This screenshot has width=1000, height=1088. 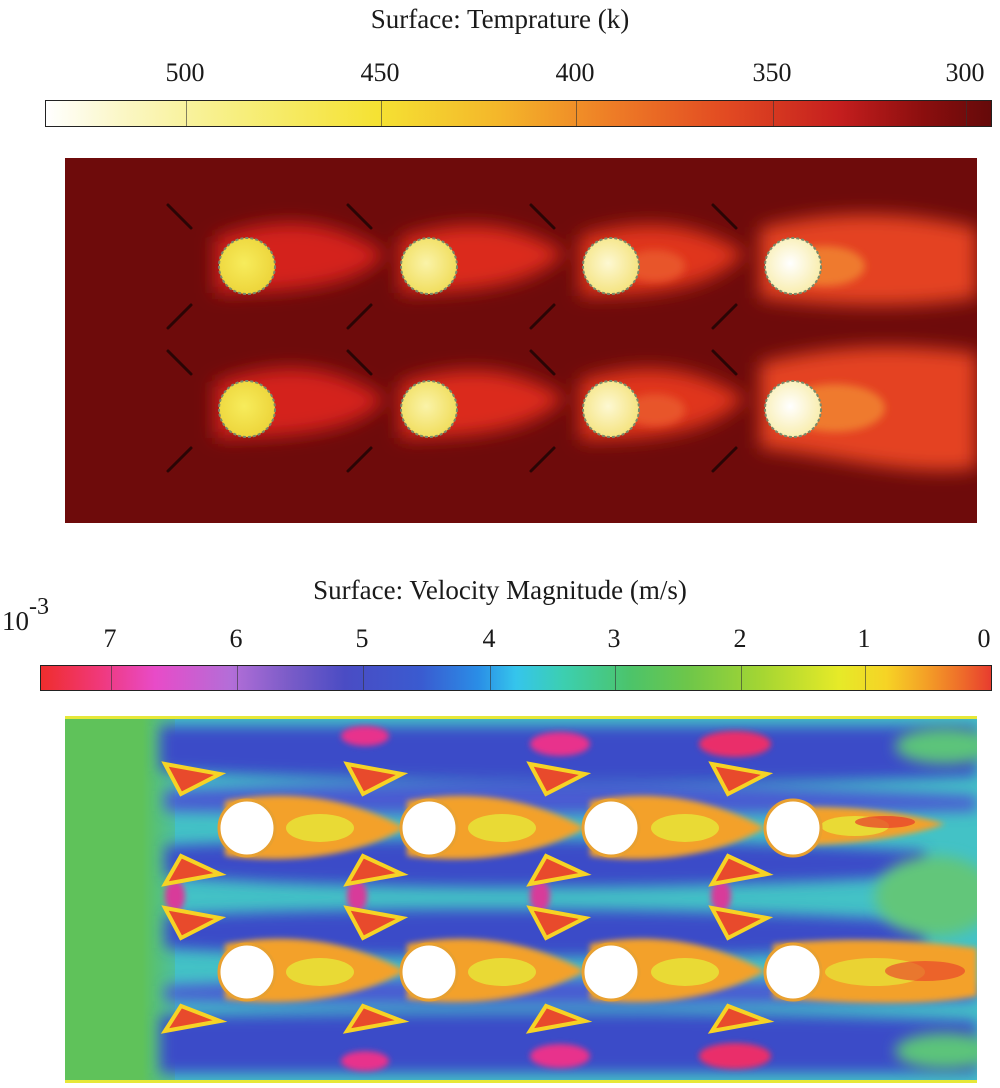 What do you see at coordinates (380, 72) in the screenshot?
I see `temperature-tick-450: 450` at bounding box center [380, 72].